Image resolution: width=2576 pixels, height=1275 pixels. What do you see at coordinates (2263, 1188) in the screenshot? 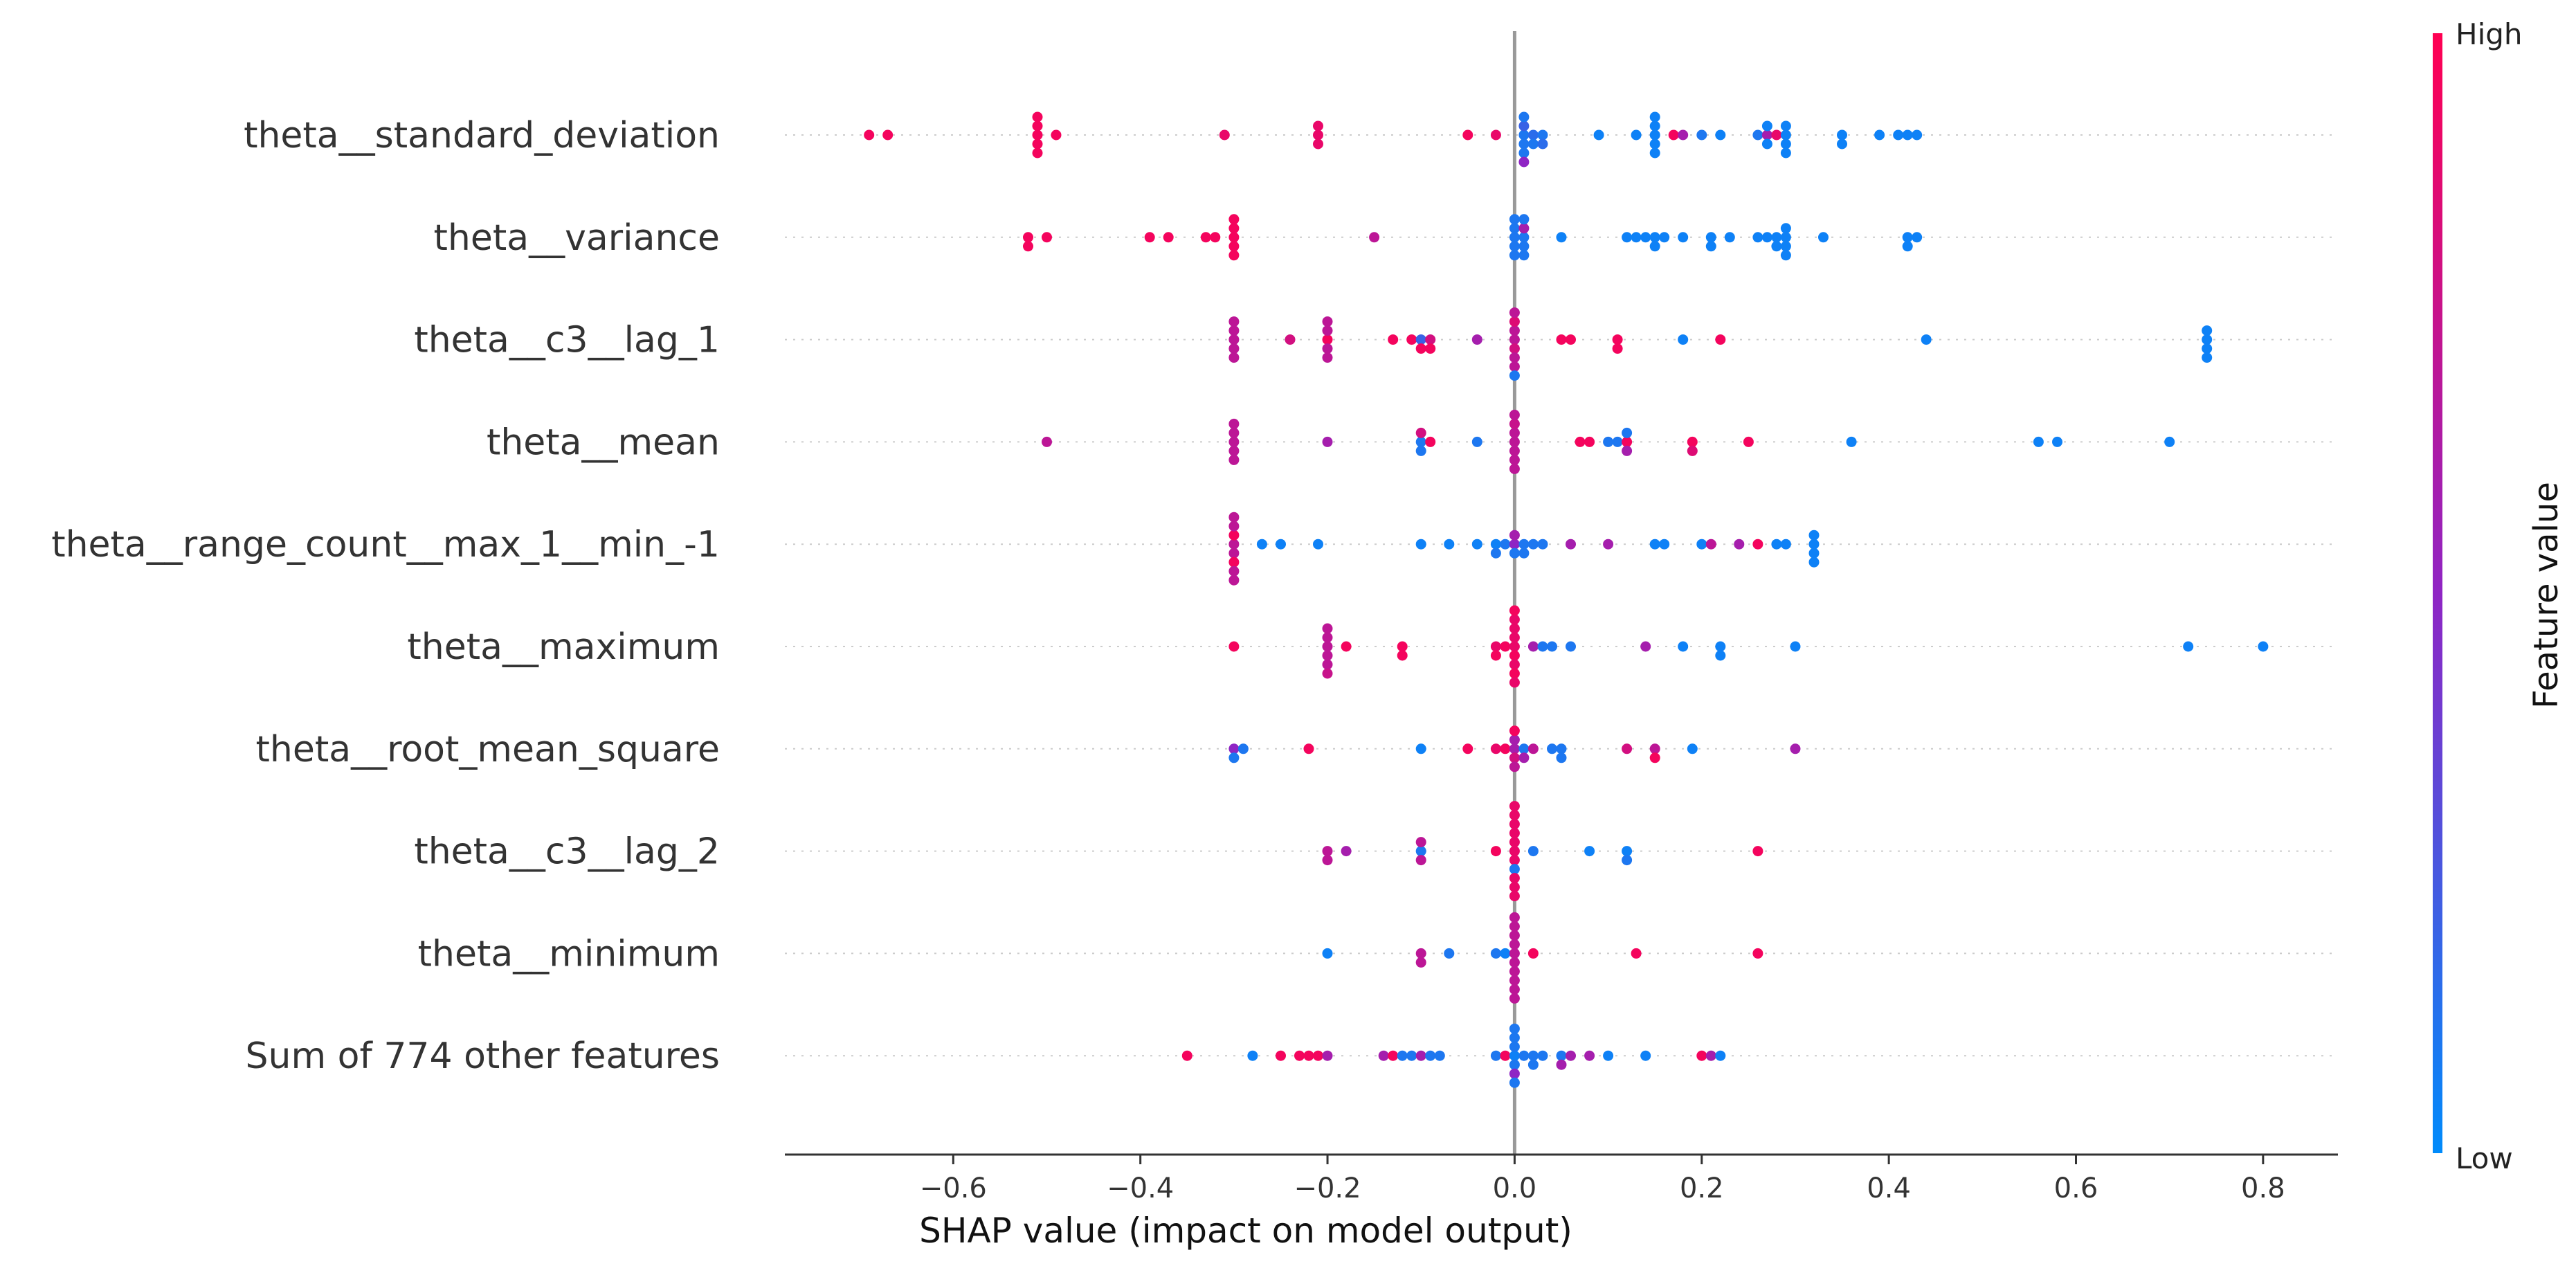
I see `x-tick-label: 0.8` at bounding box center [2263, 1188].